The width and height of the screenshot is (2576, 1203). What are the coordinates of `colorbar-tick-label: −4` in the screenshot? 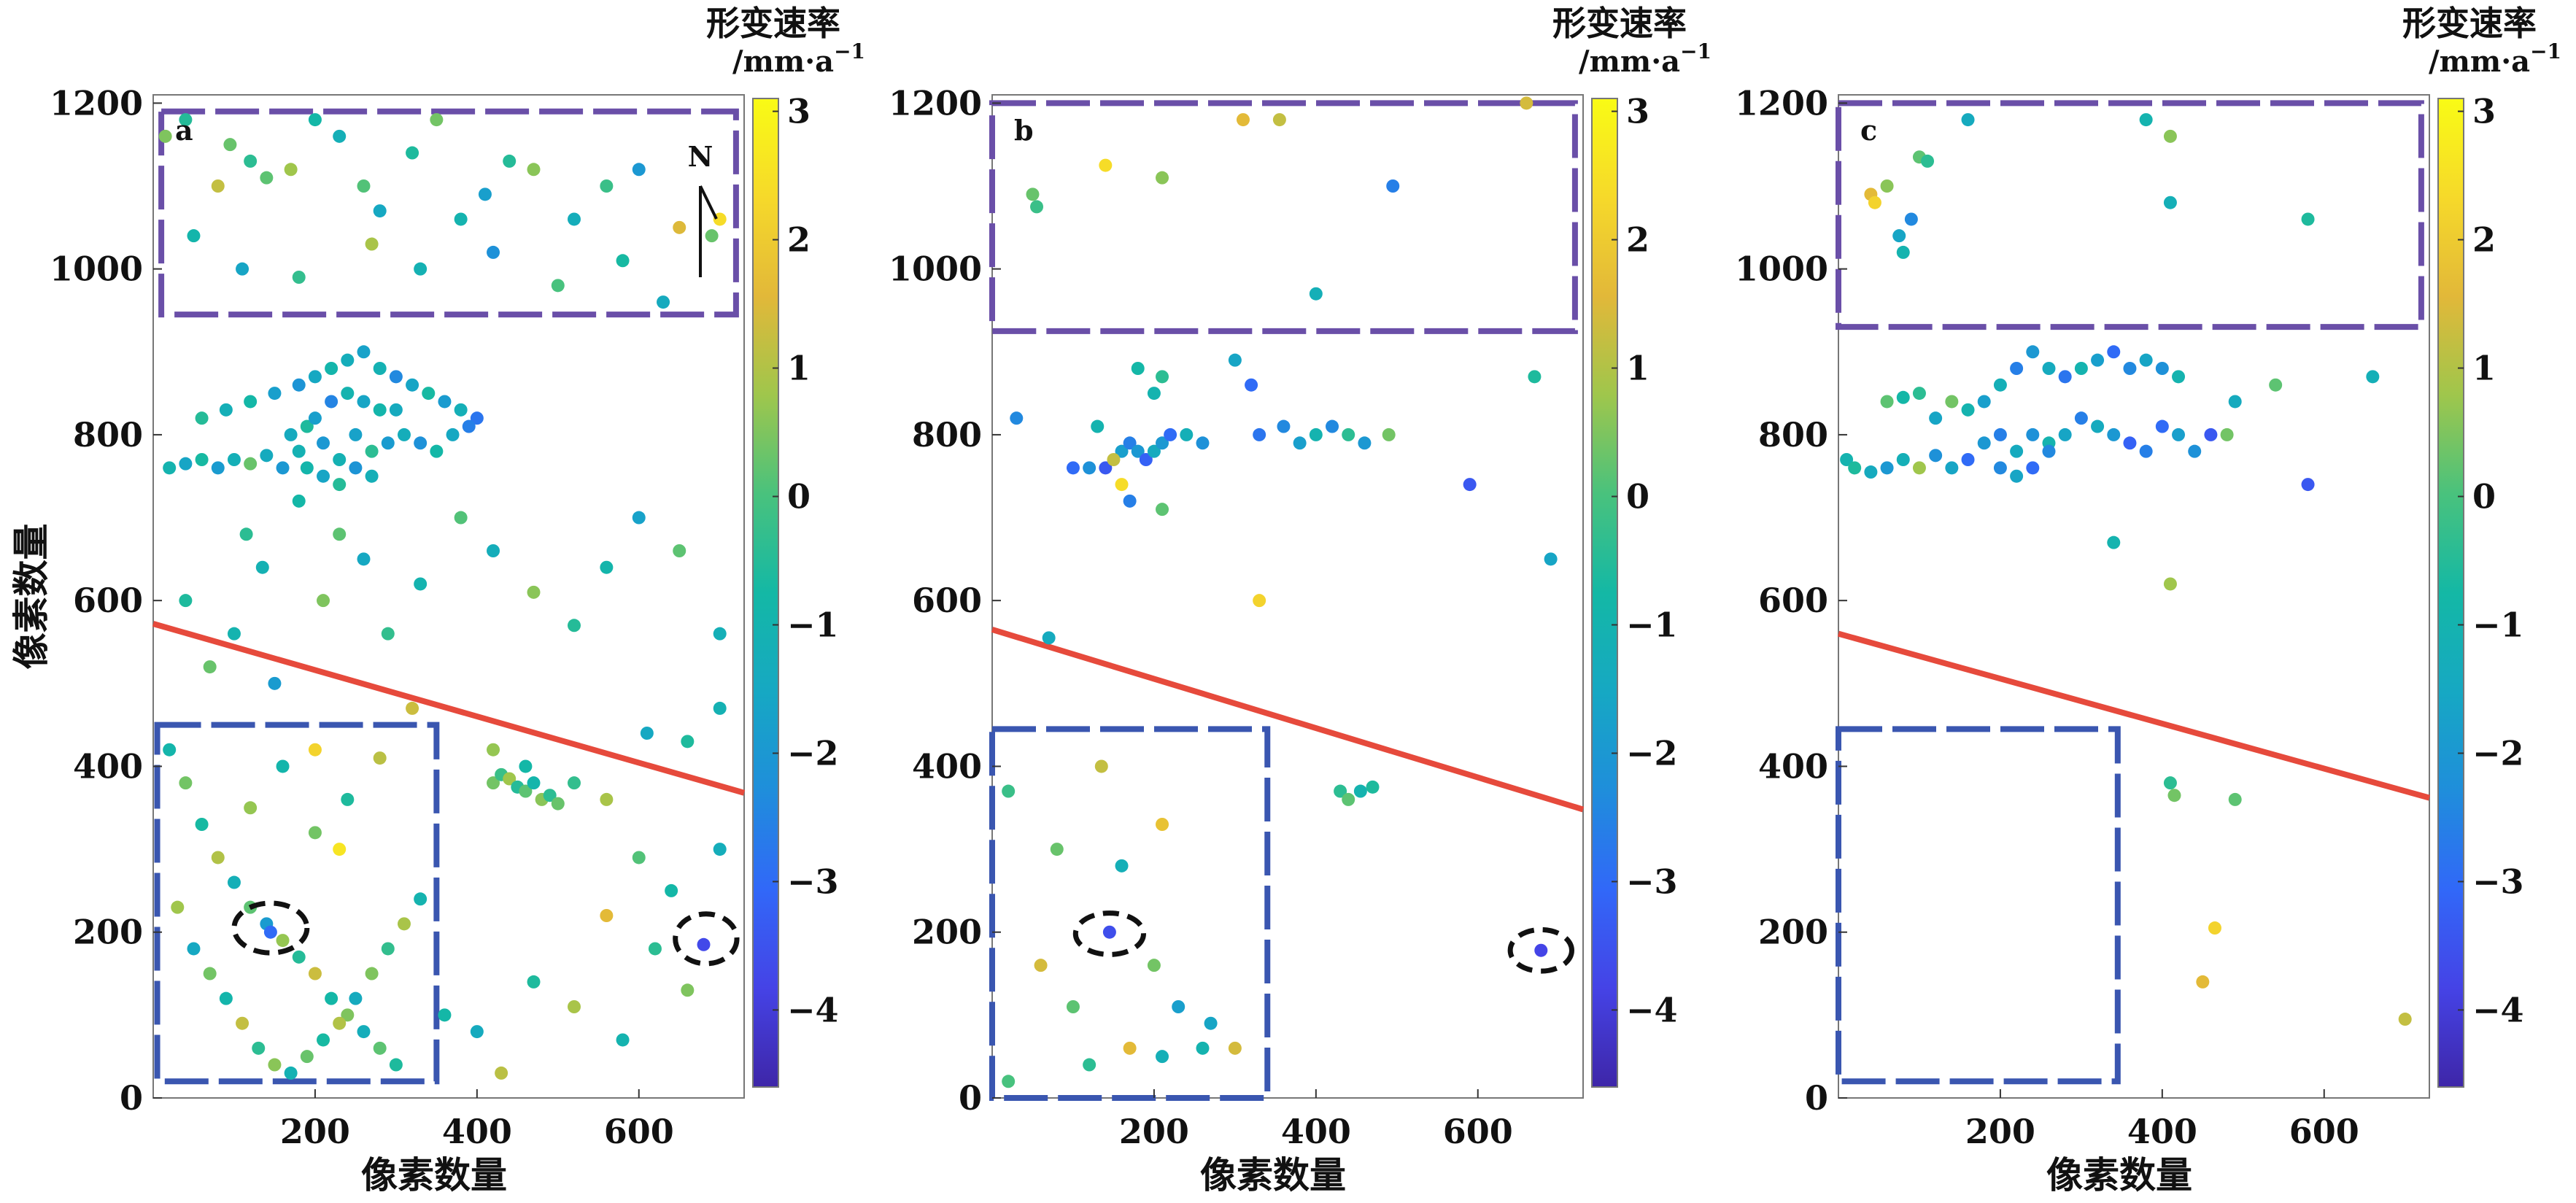 It's located at (1652, 1009).